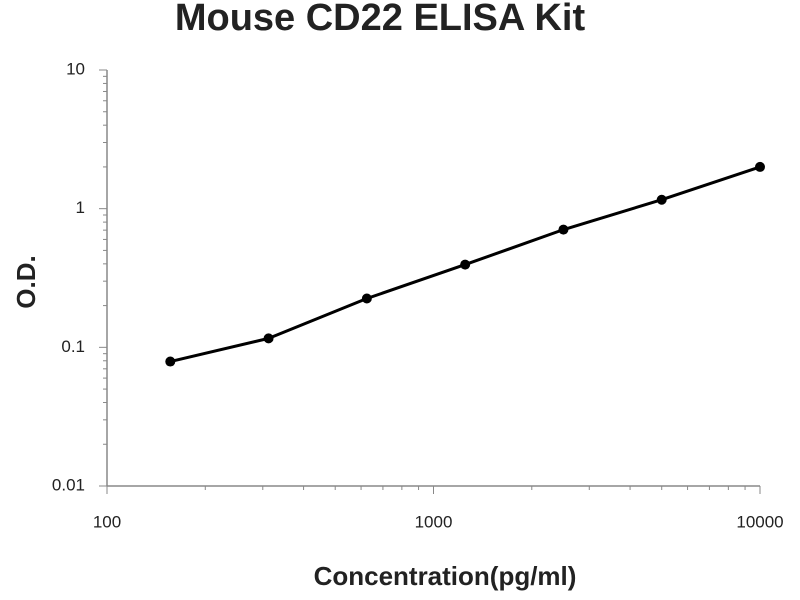  What do you see at coordinates (26, 281) in the screenshot?
I see `y-axis-label: O.D.` at bounding box center [26, 281].